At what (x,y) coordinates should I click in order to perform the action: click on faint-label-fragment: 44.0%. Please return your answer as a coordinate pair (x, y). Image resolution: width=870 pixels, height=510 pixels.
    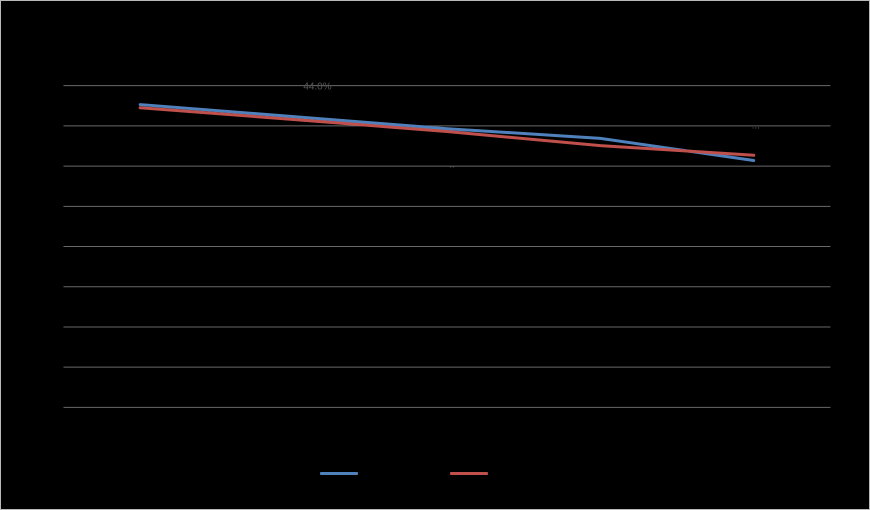
    Looking at the image, I should click on (317, 87).